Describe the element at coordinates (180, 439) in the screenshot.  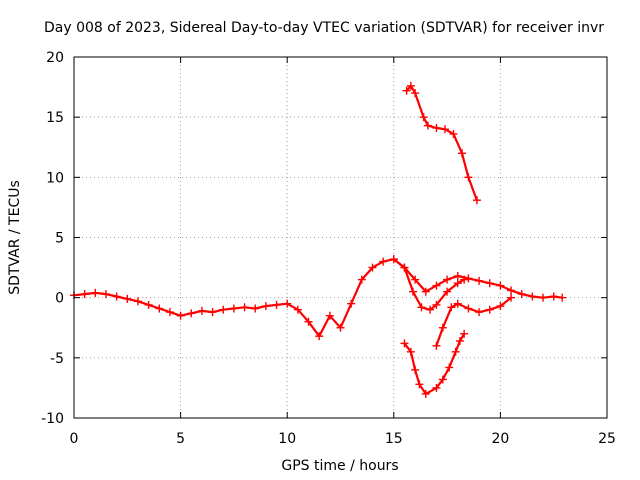
I see `x-tick-label: 5` at that location.